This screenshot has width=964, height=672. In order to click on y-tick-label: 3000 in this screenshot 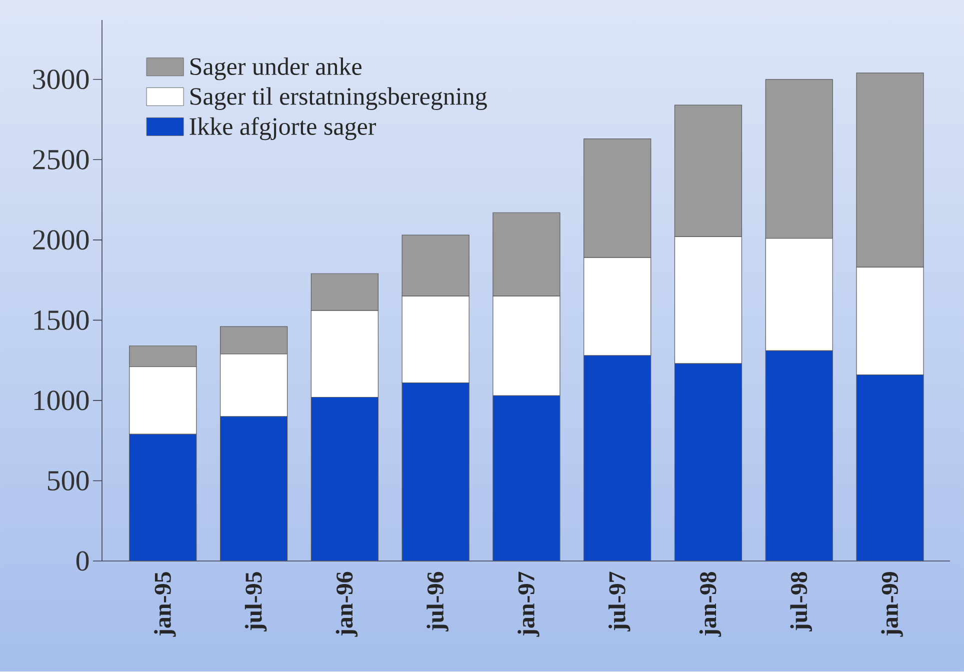, I will do `click(61, 80)`.